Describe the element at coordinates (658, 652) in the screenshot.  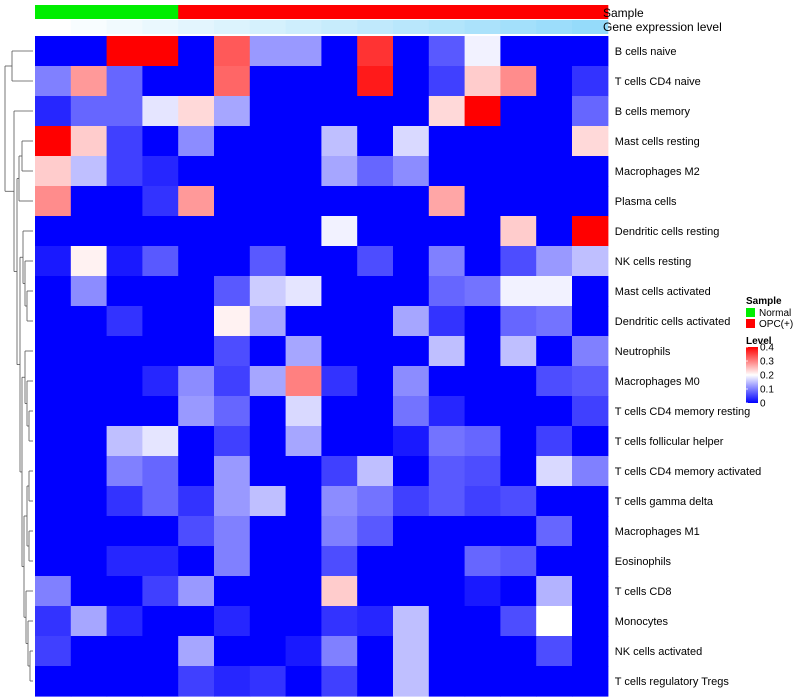
I see `row-label: NK cells activated` at that location.